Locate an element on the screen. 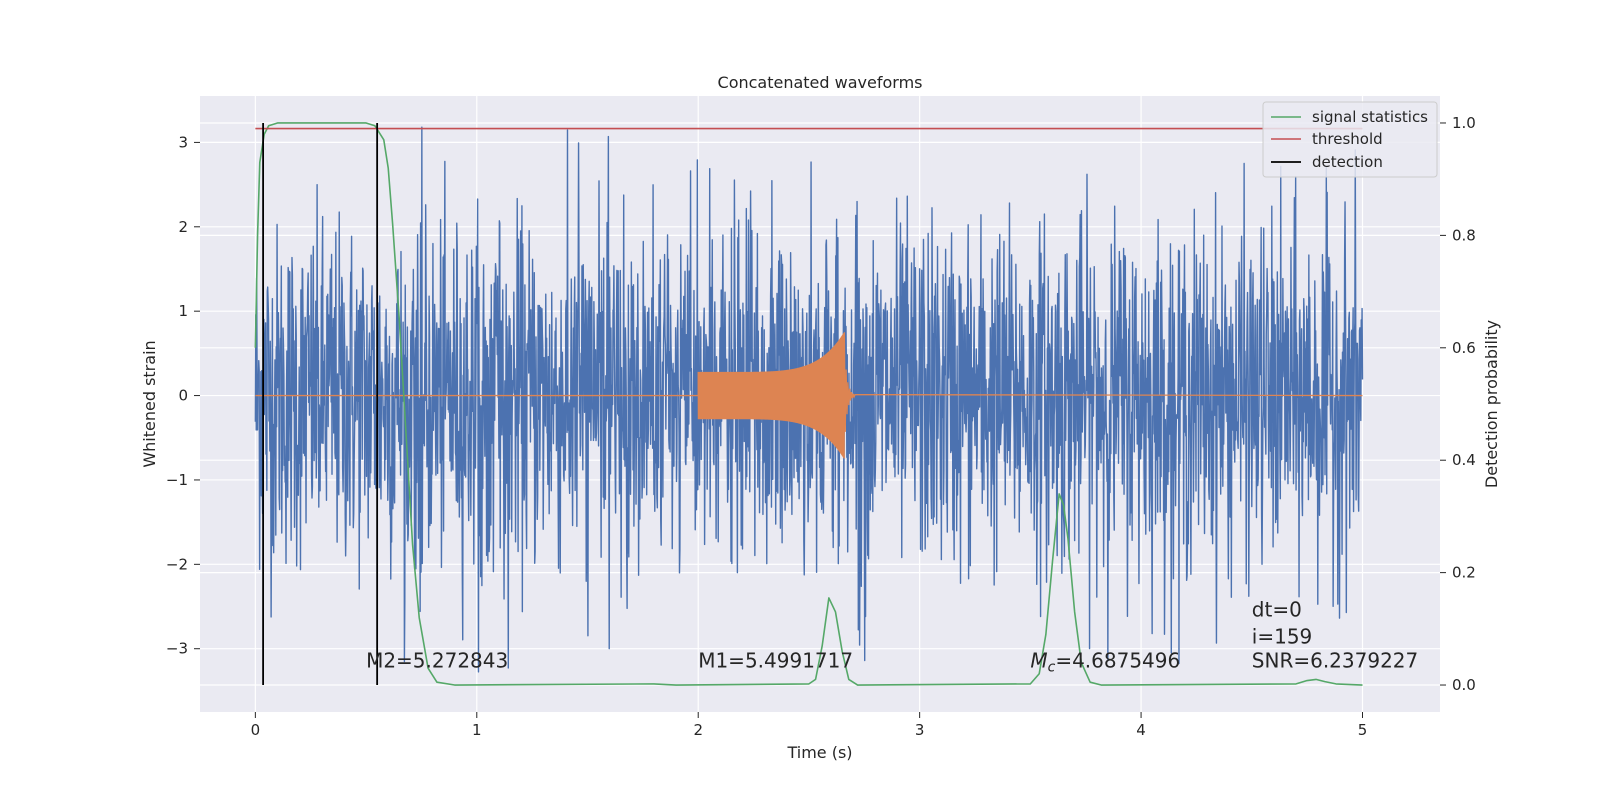 The width and height of the screenshot is (1600, 804). annotation-text: M2=5.272843 is located at coordinates (437, 660).